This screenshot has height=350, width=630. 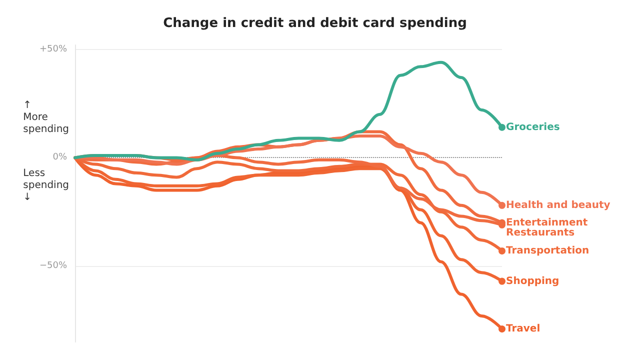 What do you see at coordinates (315, 23) in the screenshot?
I see `chart-title: Change in credit and debit card spending` at bounding box center [315, 23].